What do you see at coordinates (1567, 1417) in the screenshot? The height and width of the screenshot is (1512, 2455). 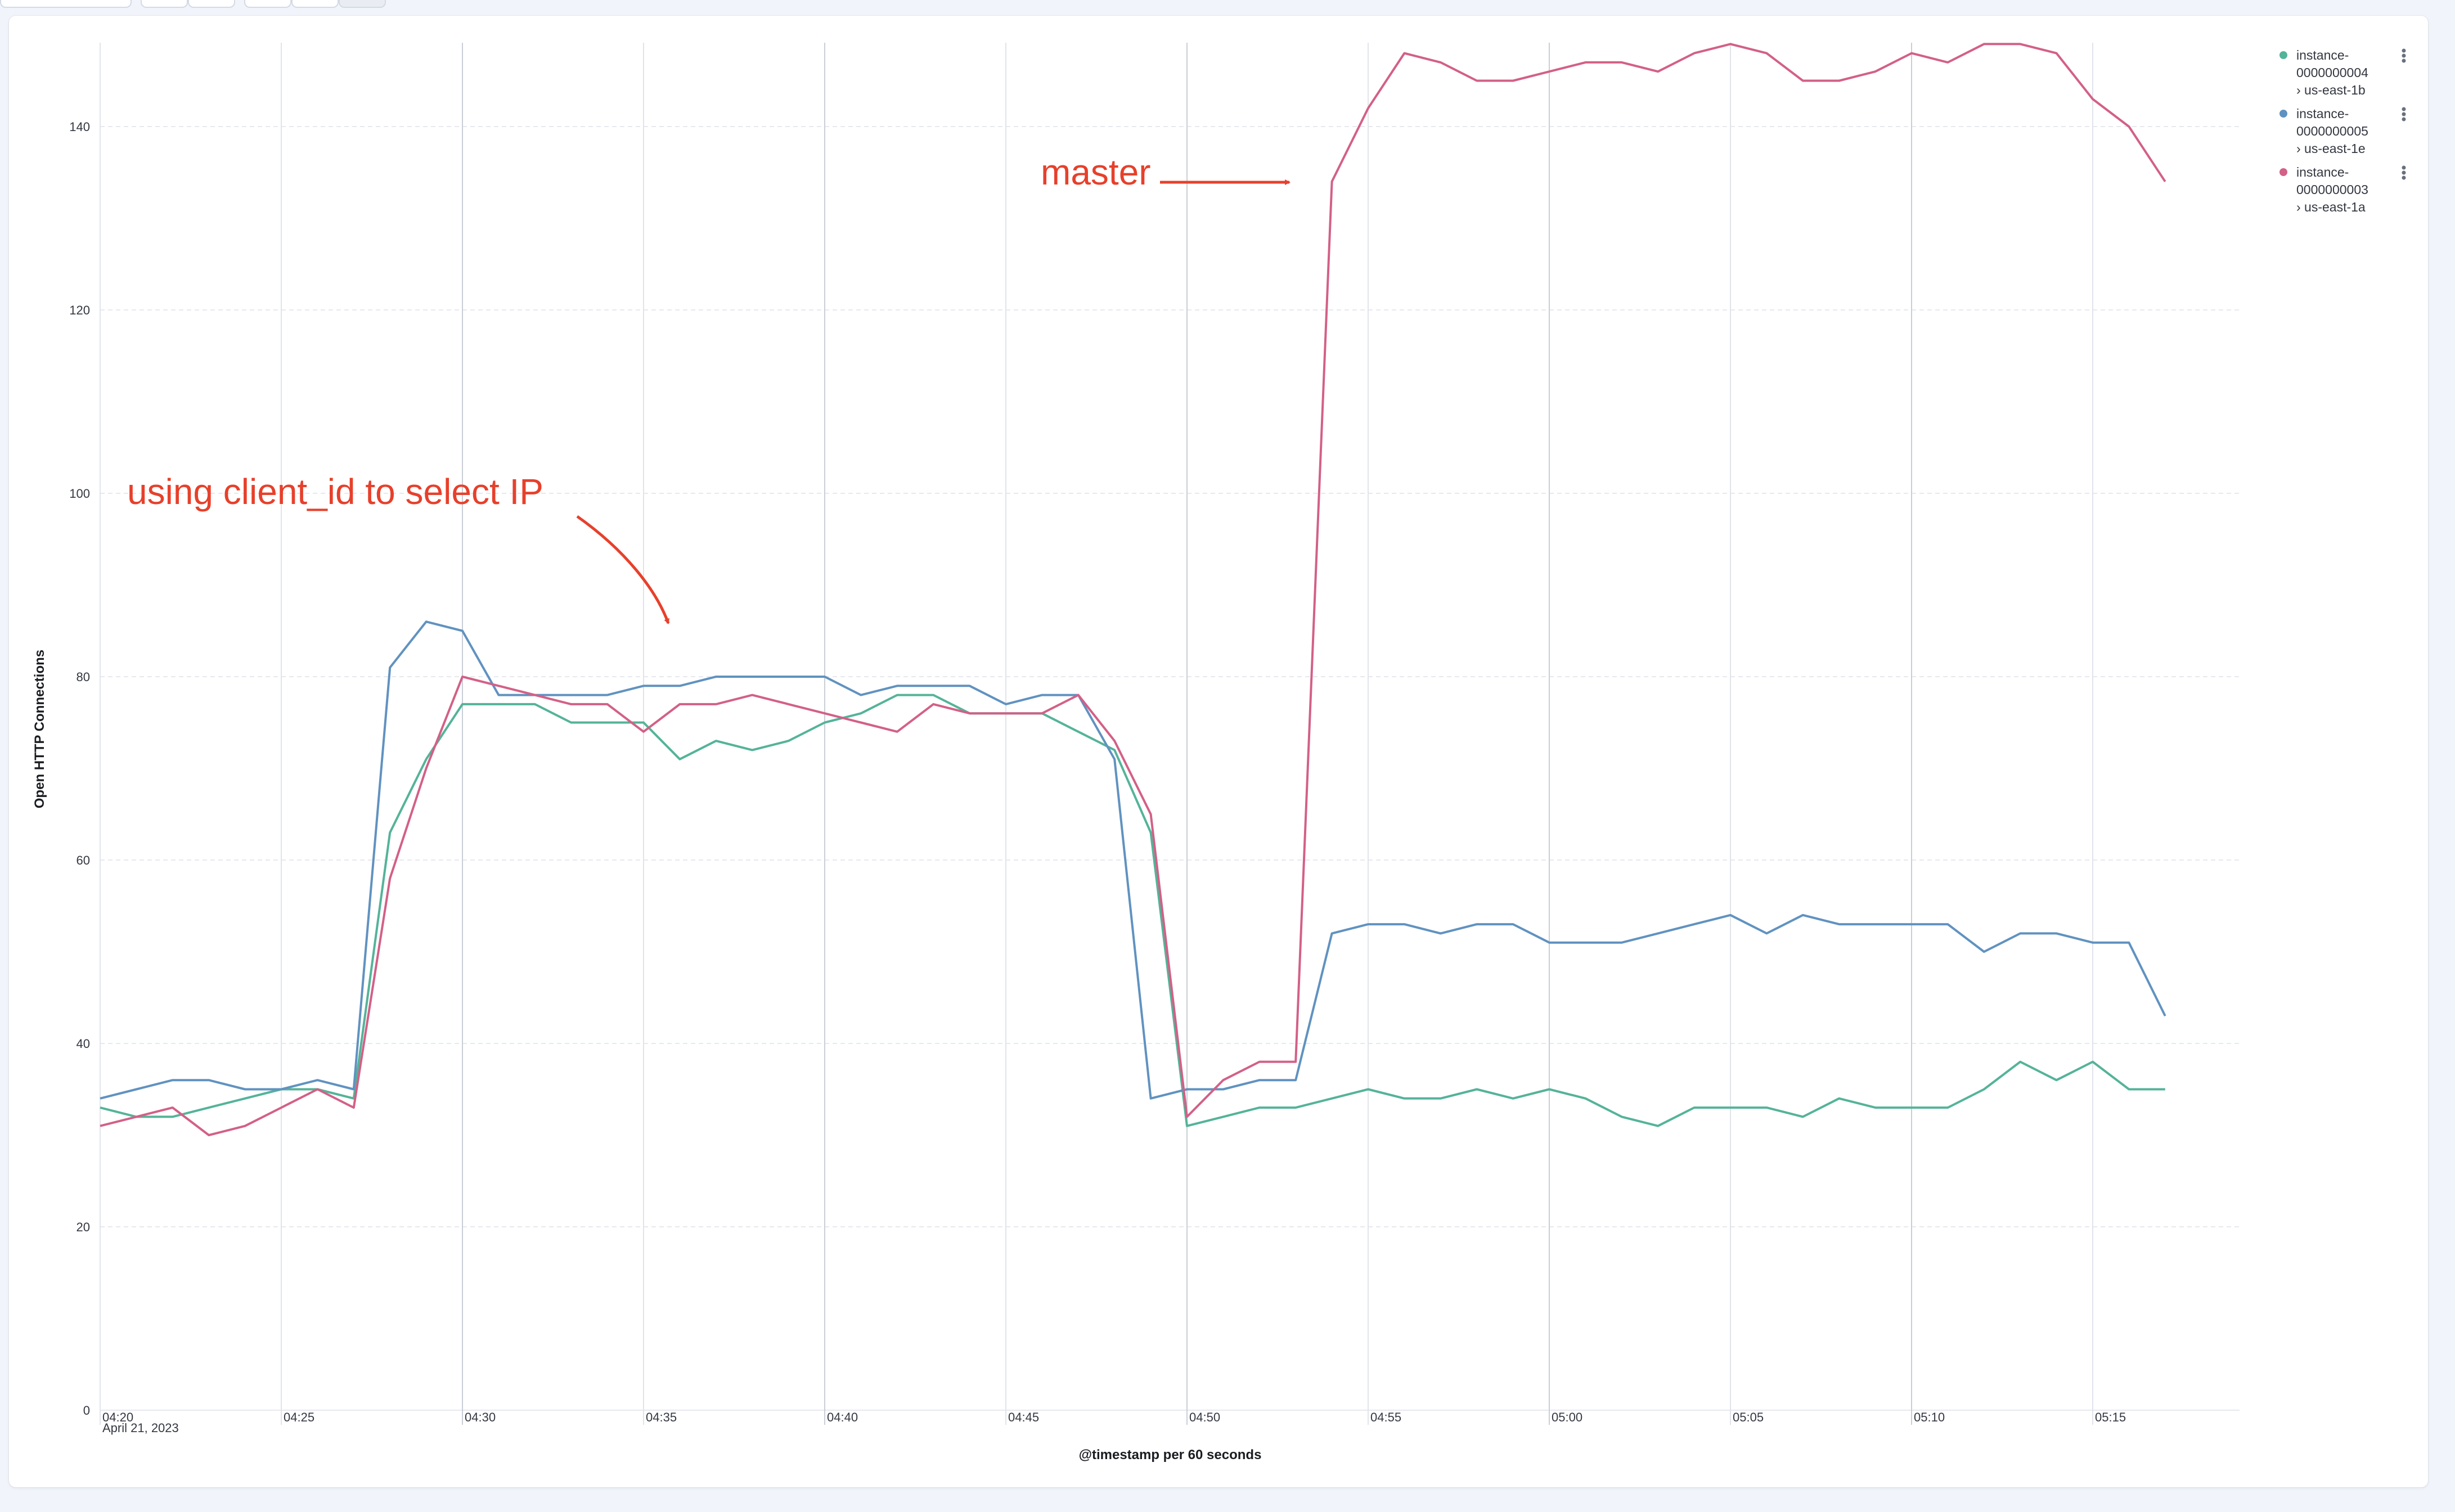 I see `x-tick-label: 05:00` at bounding box center [1567, 1417].